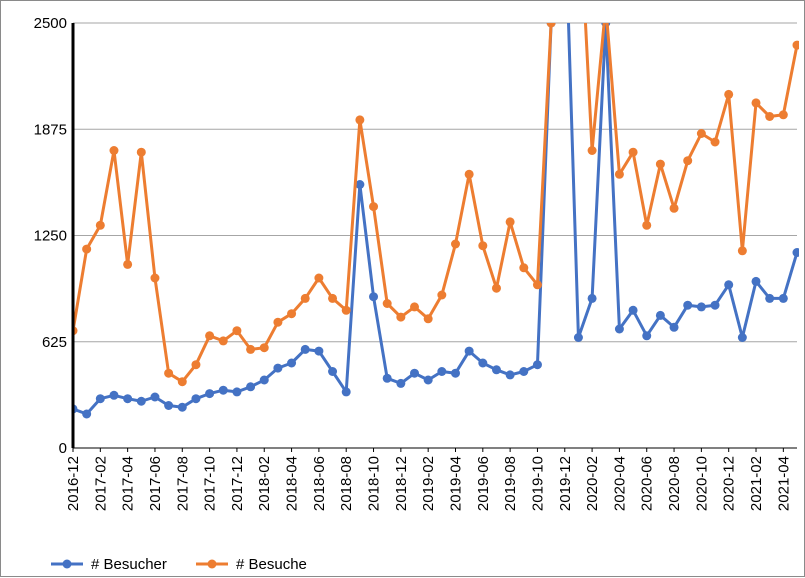 The width and height of the screenshot is (805, 578). What do you see at coordinates (428, 483) in the screenshot?
I see `x-tick-label: 2019-02` at bounding box center [428, 483].